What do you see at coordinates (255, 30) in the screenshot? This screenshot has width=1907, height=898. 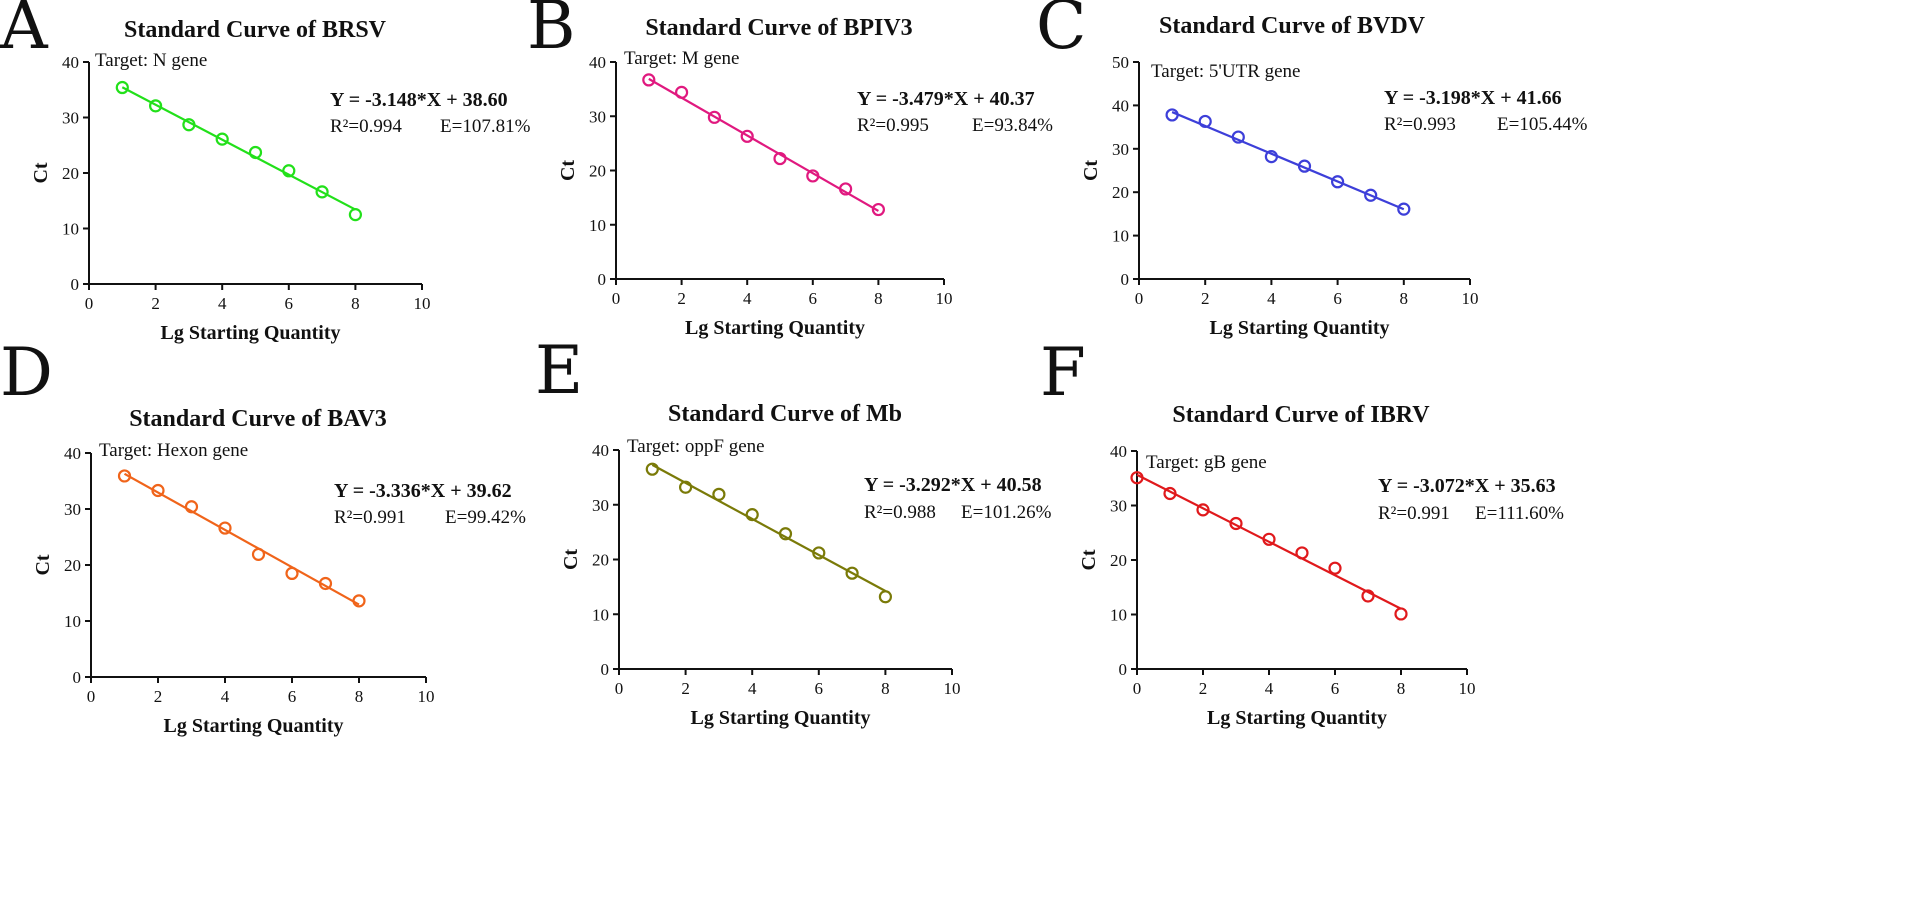 I see `chart-title: Standard Curve of BRSV` at bounding box center [255, 30].